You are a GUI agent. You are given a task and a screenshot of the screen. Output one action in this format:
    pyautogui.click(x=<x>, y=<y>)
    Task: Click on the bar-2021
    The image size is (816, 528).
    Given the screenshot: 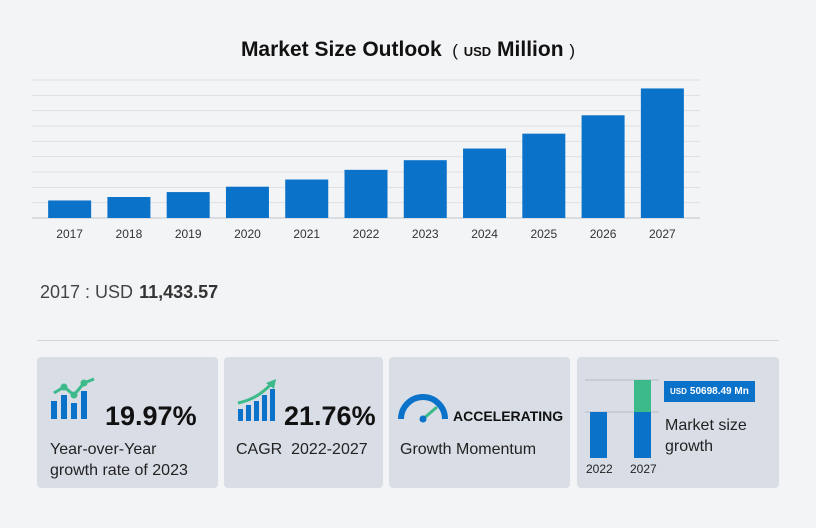 What is the action you would take?
    pyautogui.click(x=307, y=198)
    